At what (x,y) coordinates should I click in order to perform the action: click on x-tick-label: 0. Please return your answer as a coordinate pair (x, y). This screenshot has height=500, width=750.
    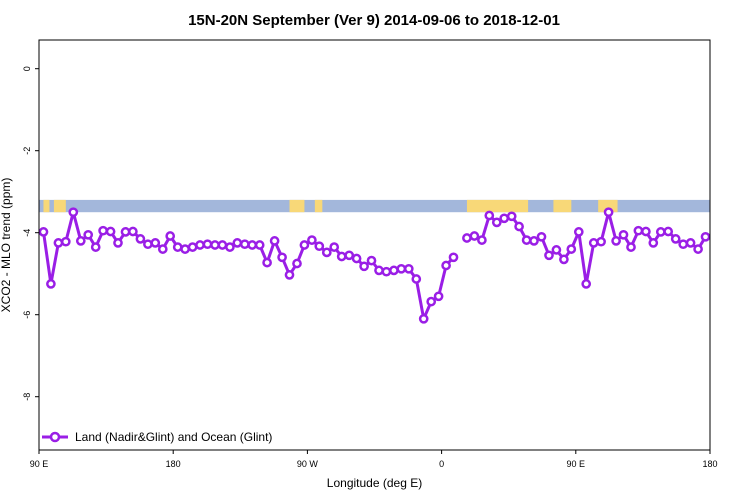
    Looking at the image, I should click on (441, 464).